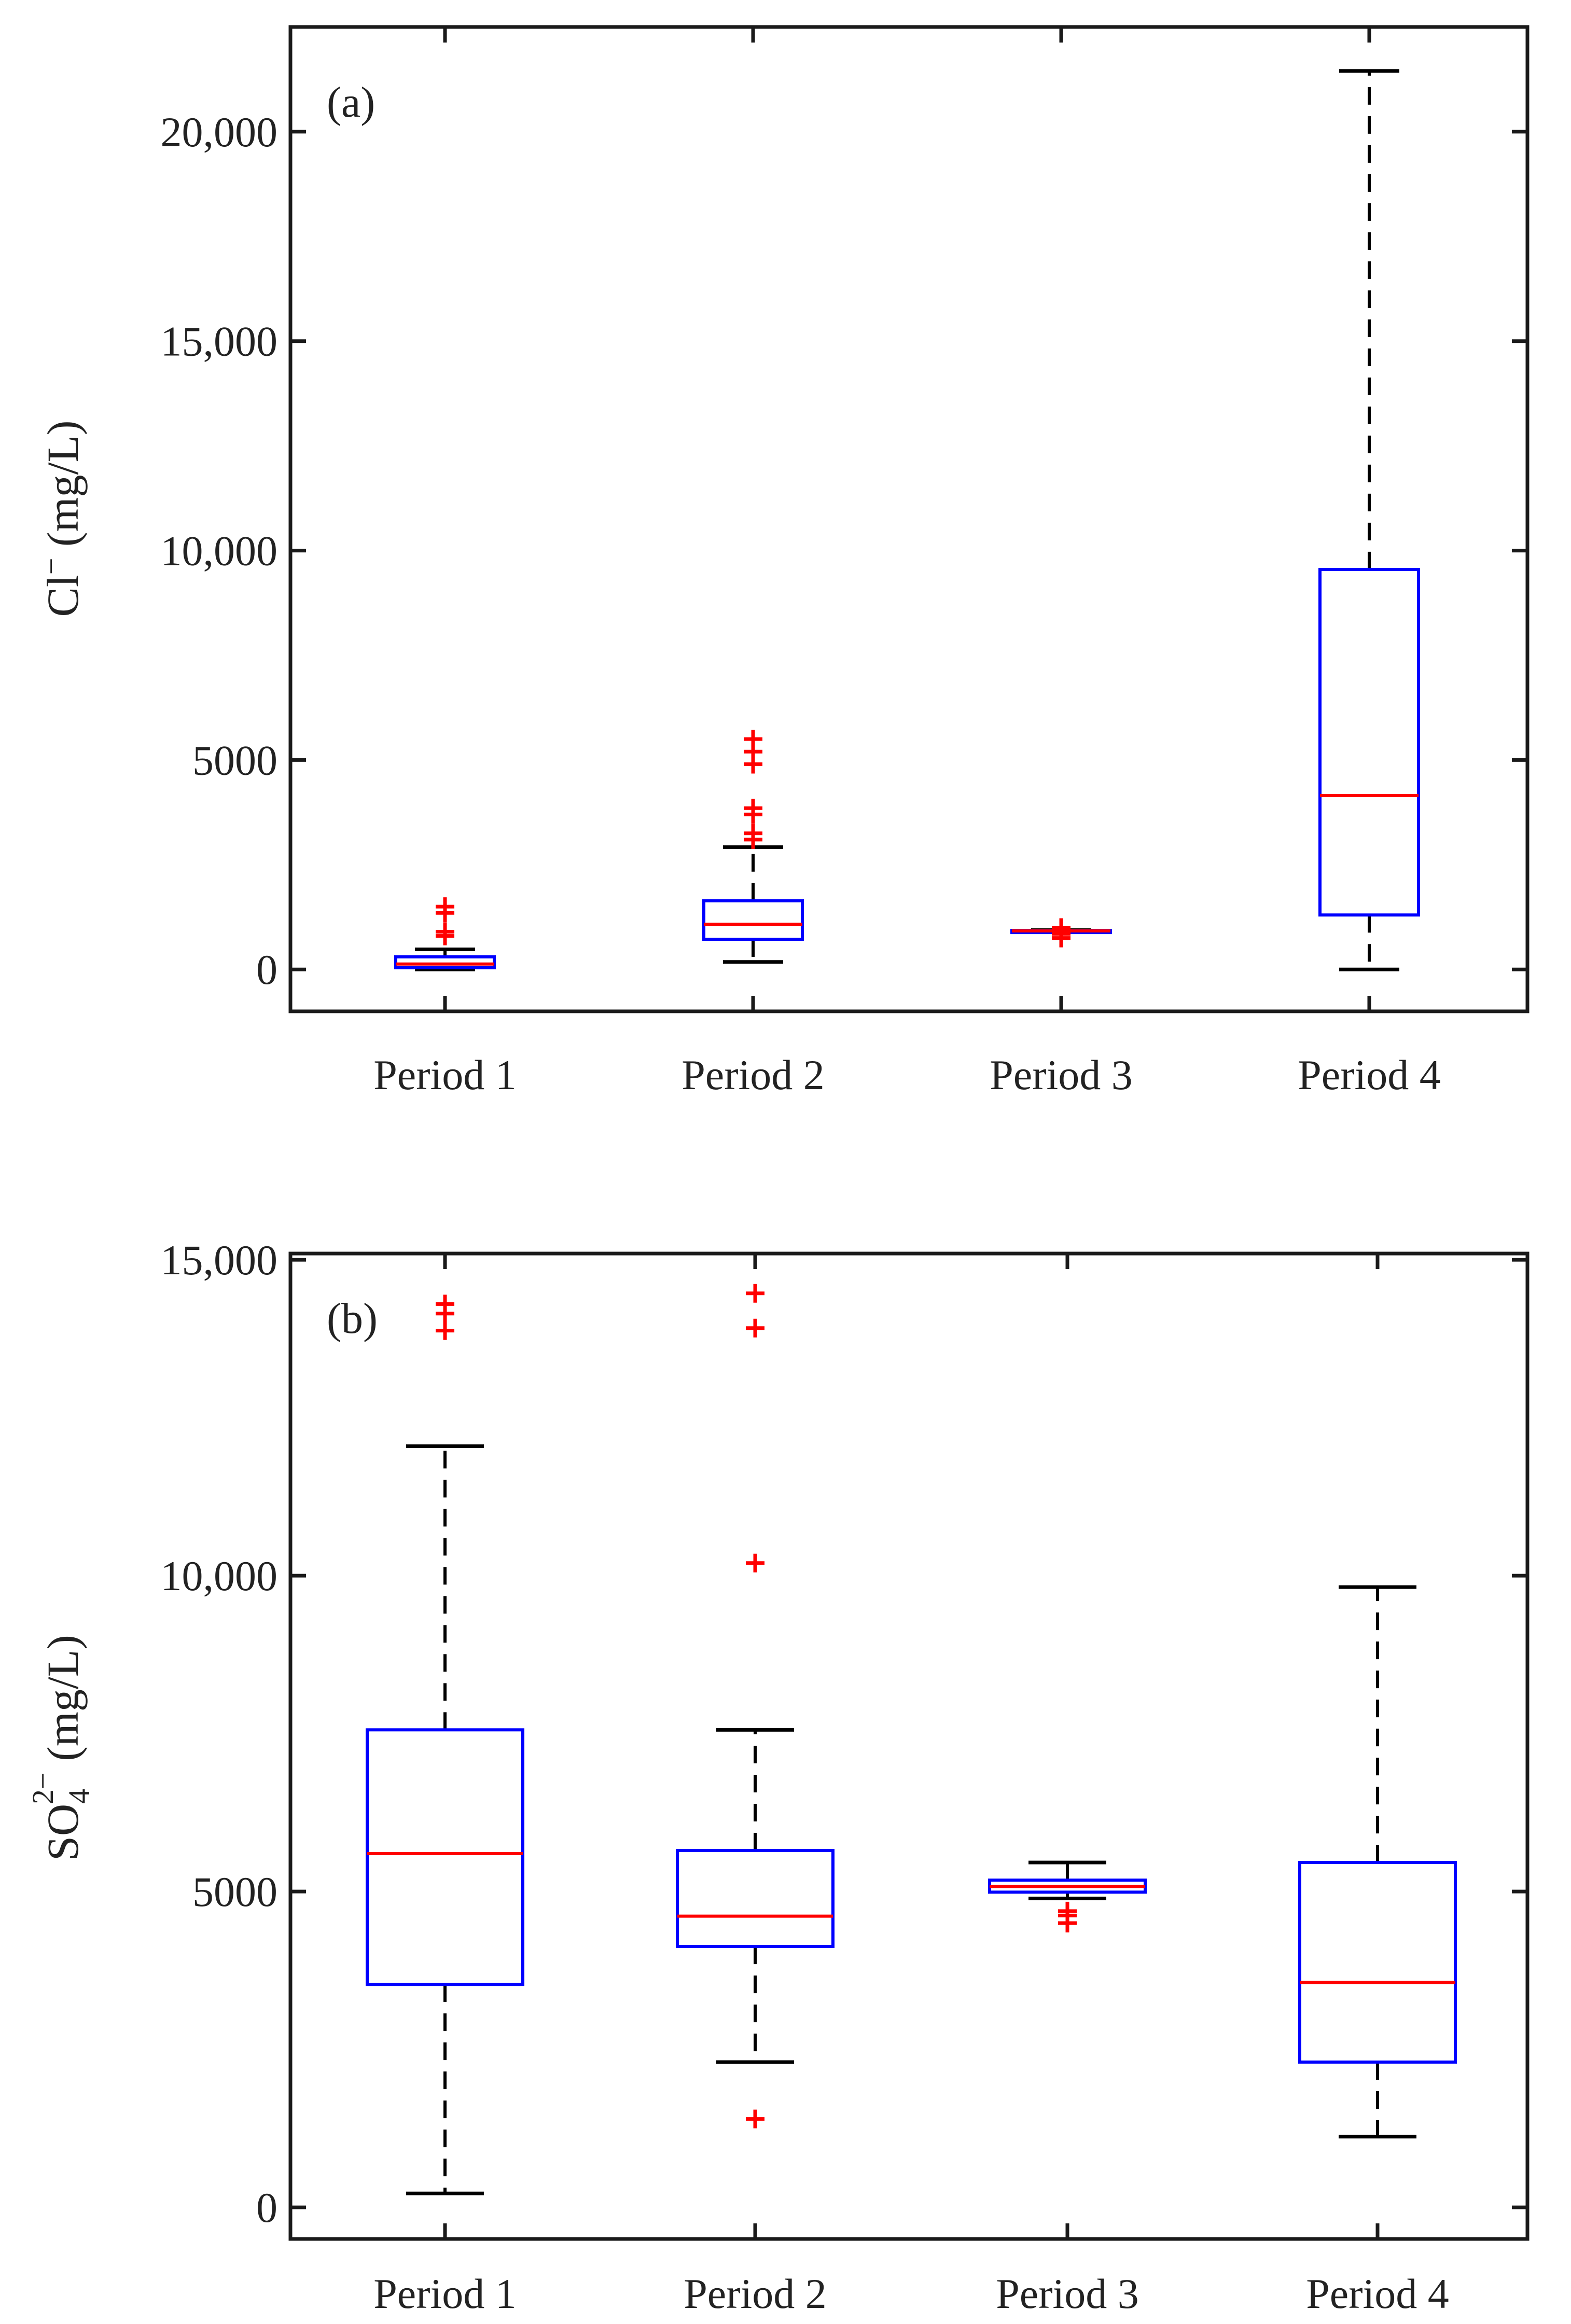 Image resolution: width=1571 pixels, height=2324 pixels. Describe the element at coordinates (353, 1319) in the screenshot. I see `panel-b-label: (b)` at that location.